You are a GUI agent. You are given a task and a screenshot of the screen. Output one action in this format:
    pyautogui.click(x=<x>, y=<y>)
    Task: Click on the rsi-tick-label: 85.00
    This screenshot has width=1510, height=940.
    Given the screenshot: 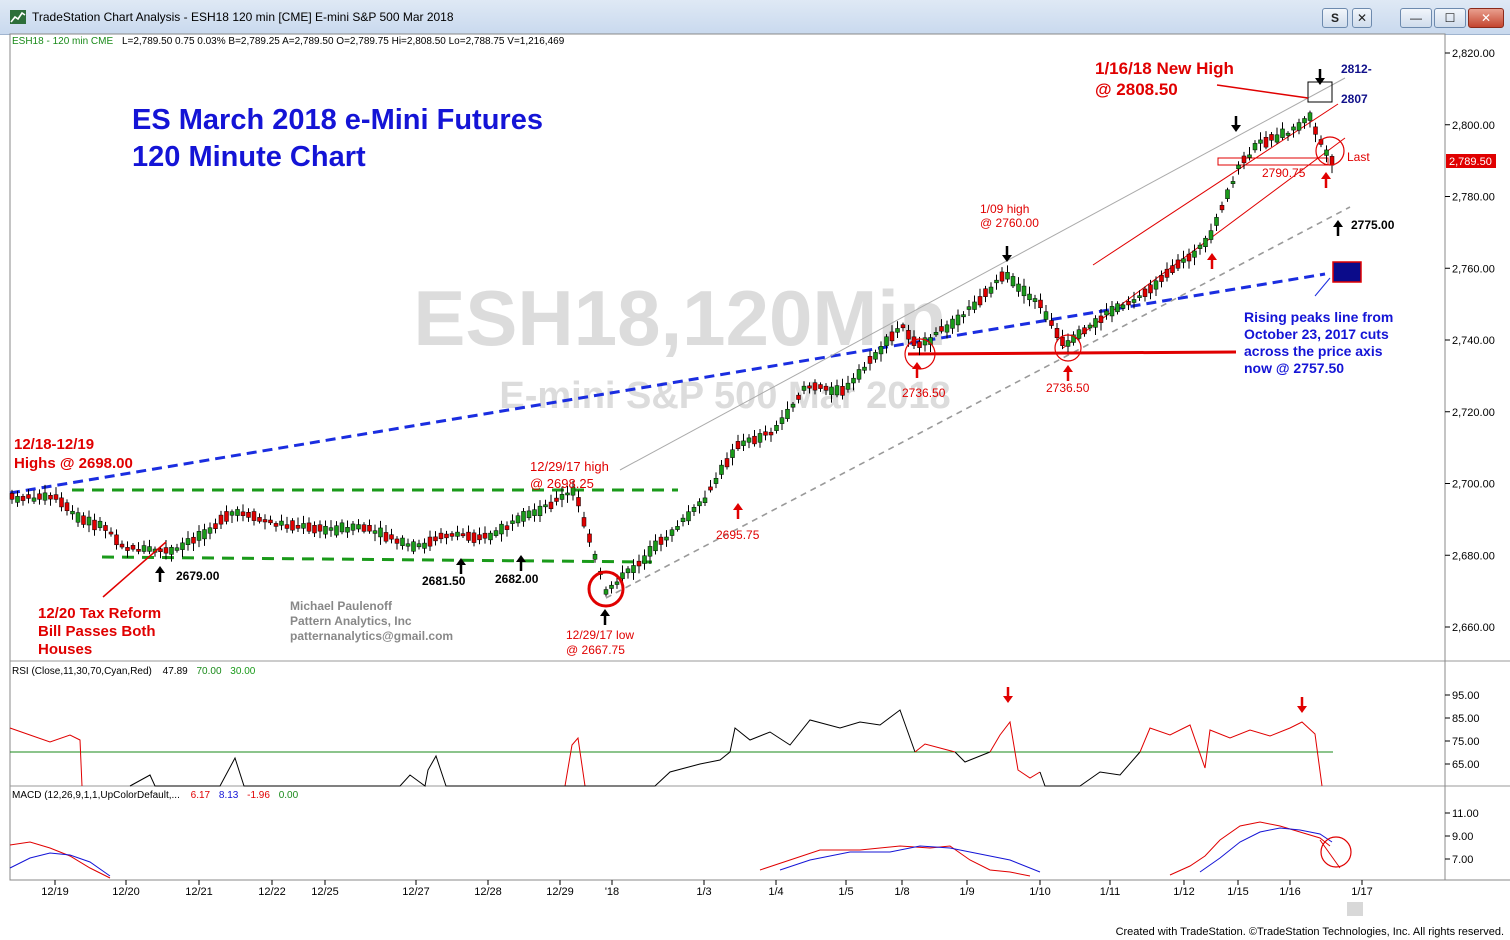 What is the action you would take?
    pyautogui.click(x=1466, y=719)
    